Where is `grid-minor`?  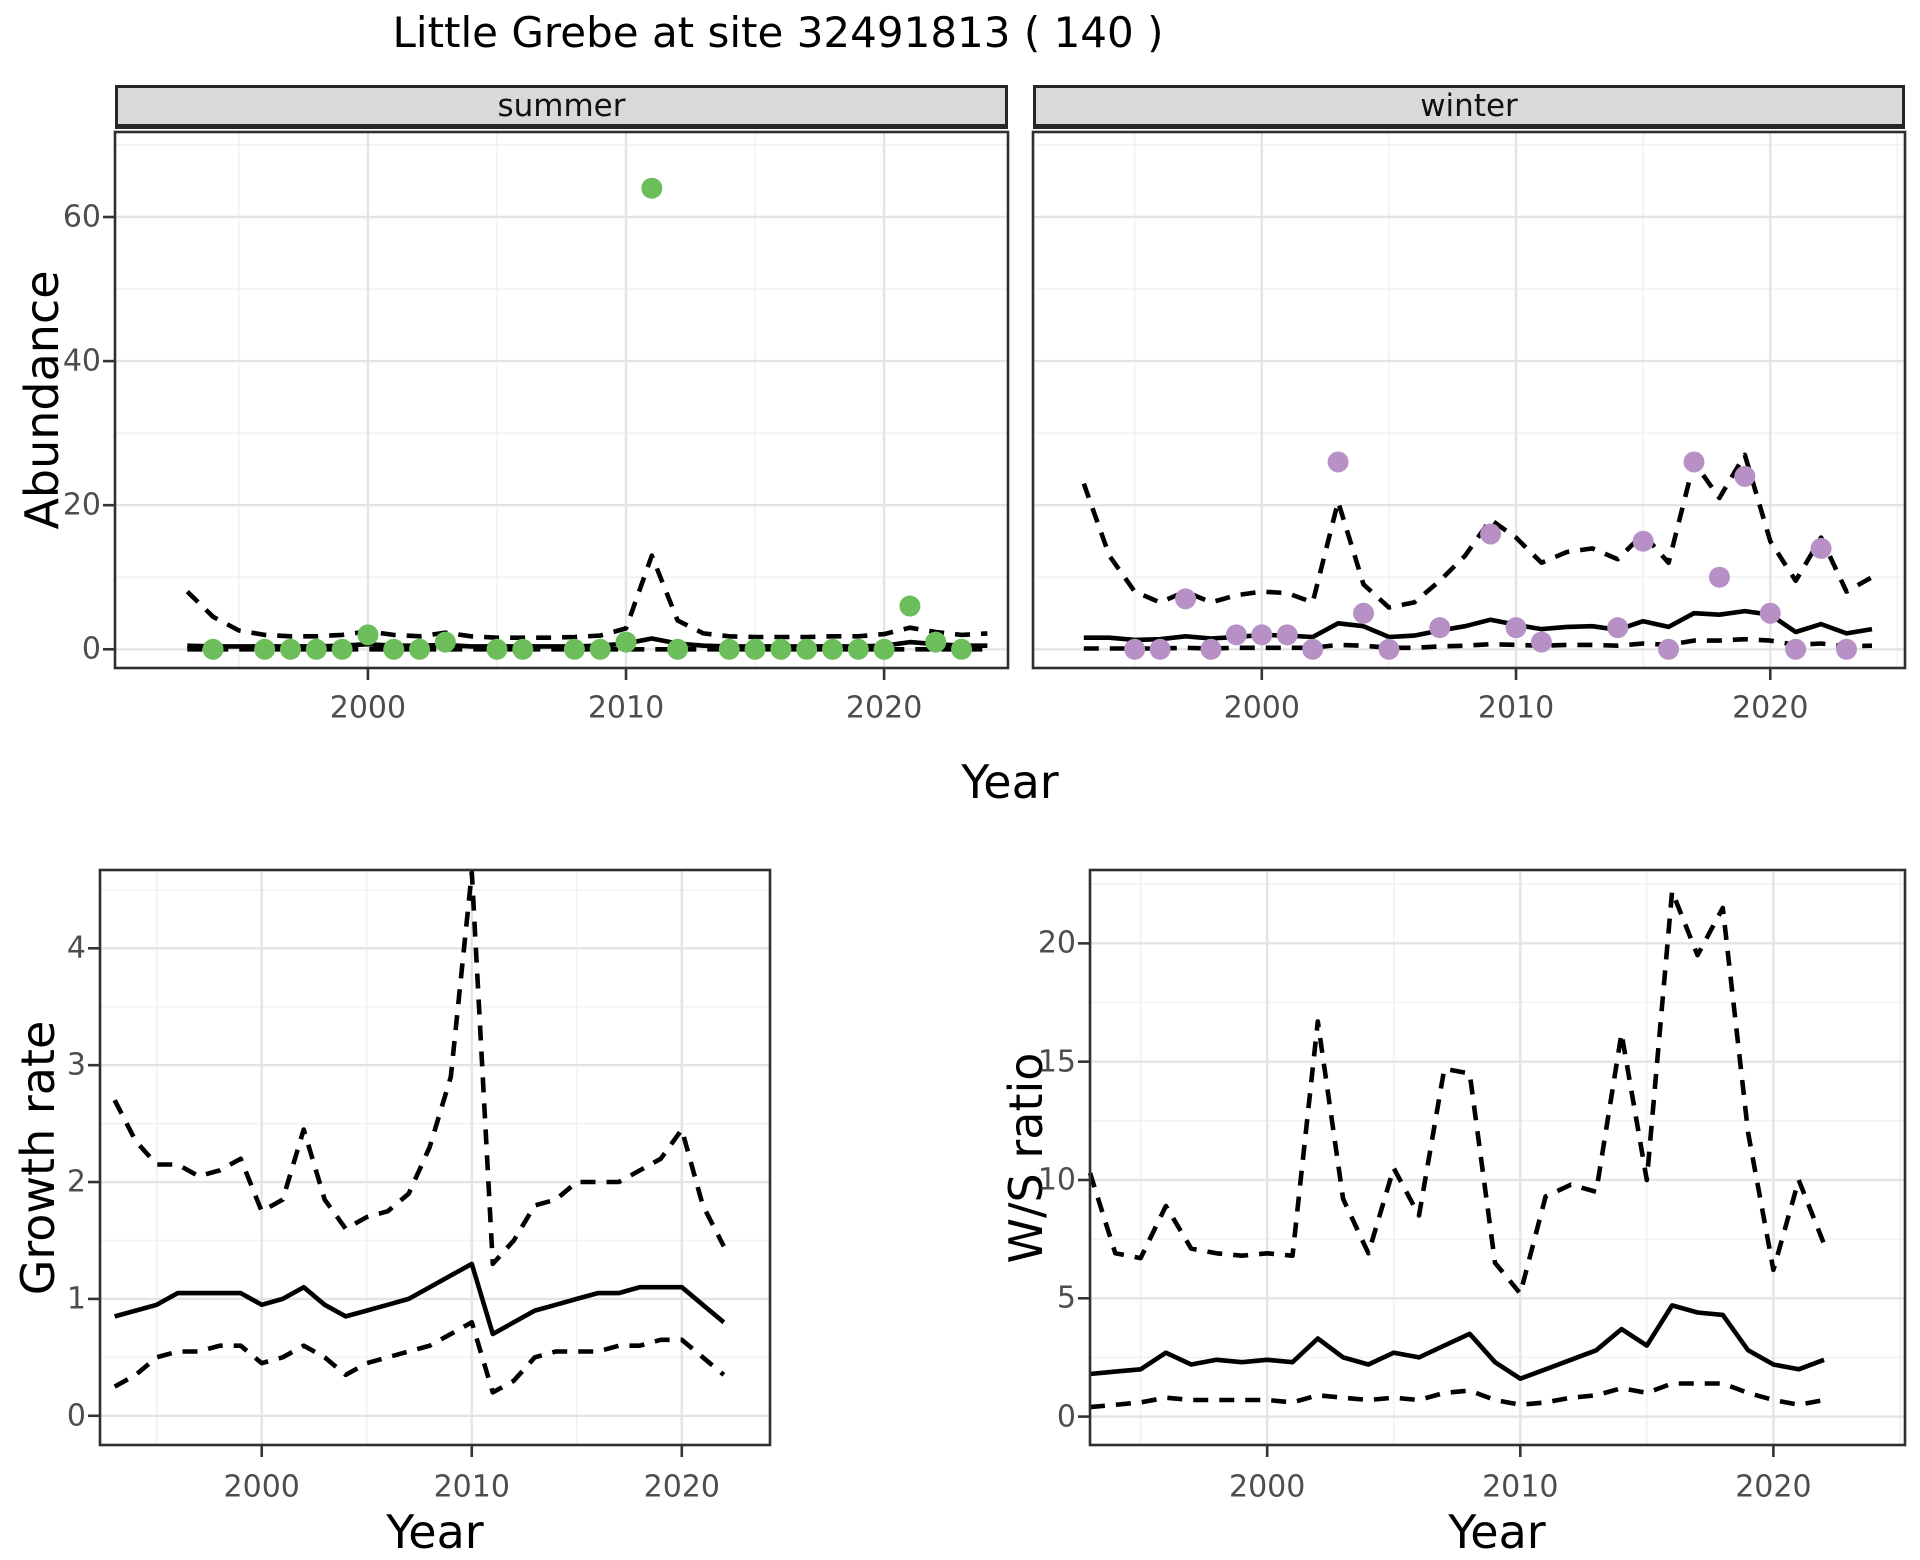
grid-minor is located at coordinates (435, 1157).